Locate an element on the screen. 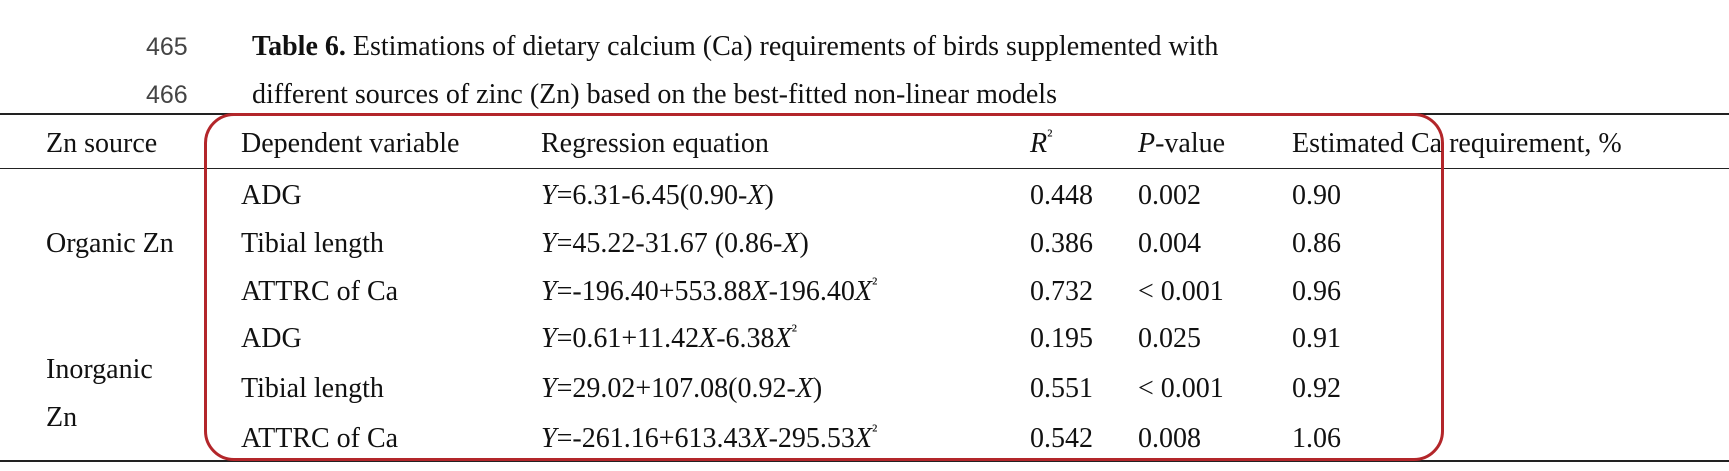 The width and height of the screenshot is (1729, 471). caption-label: Table 6. is located at coordinates (299, 46).